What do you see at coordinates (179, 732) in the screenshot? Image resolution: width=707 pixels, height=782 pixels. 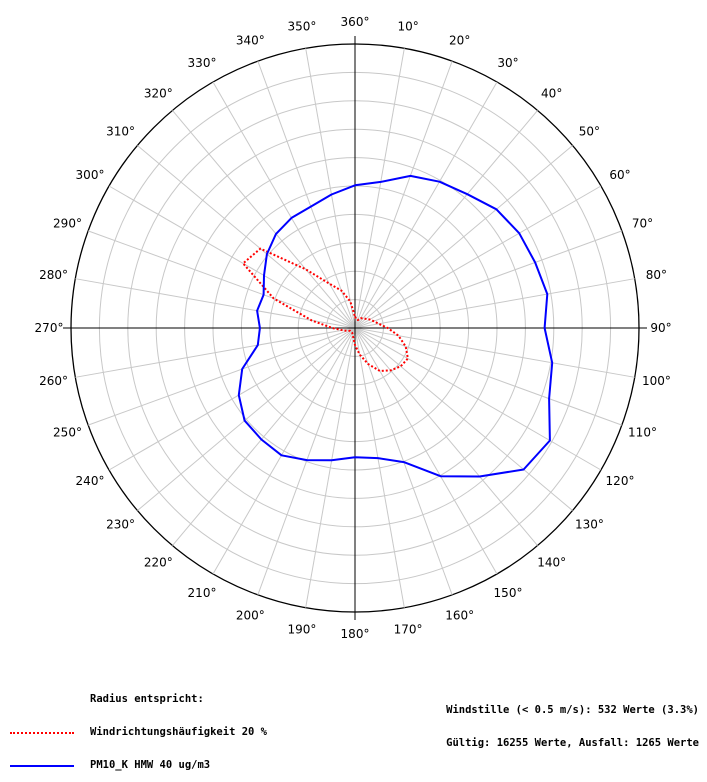 I see `legend-label-wind: Windrichtungshäufigkeit 20 %` at bounding box center [179, 732].